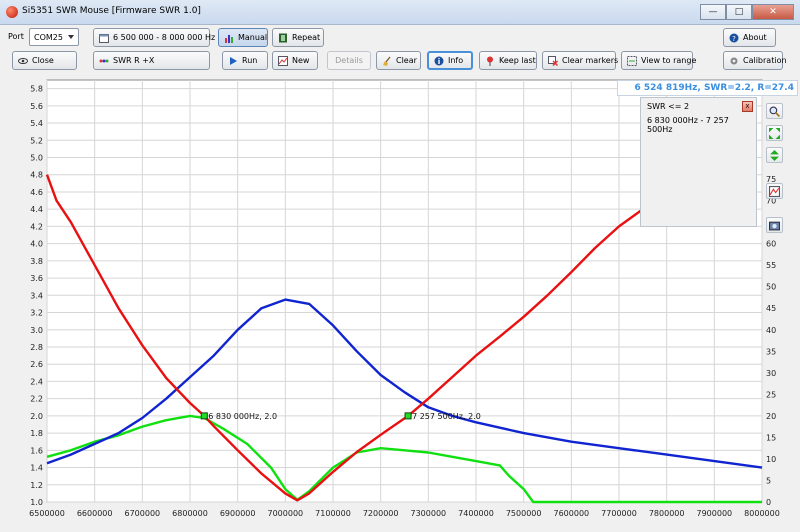 The width and height of the screenshot is (800, 532). Describe the element at coordinates (667, 513) in the screenshot. I see `x-tick-label: 7800000` at that location.